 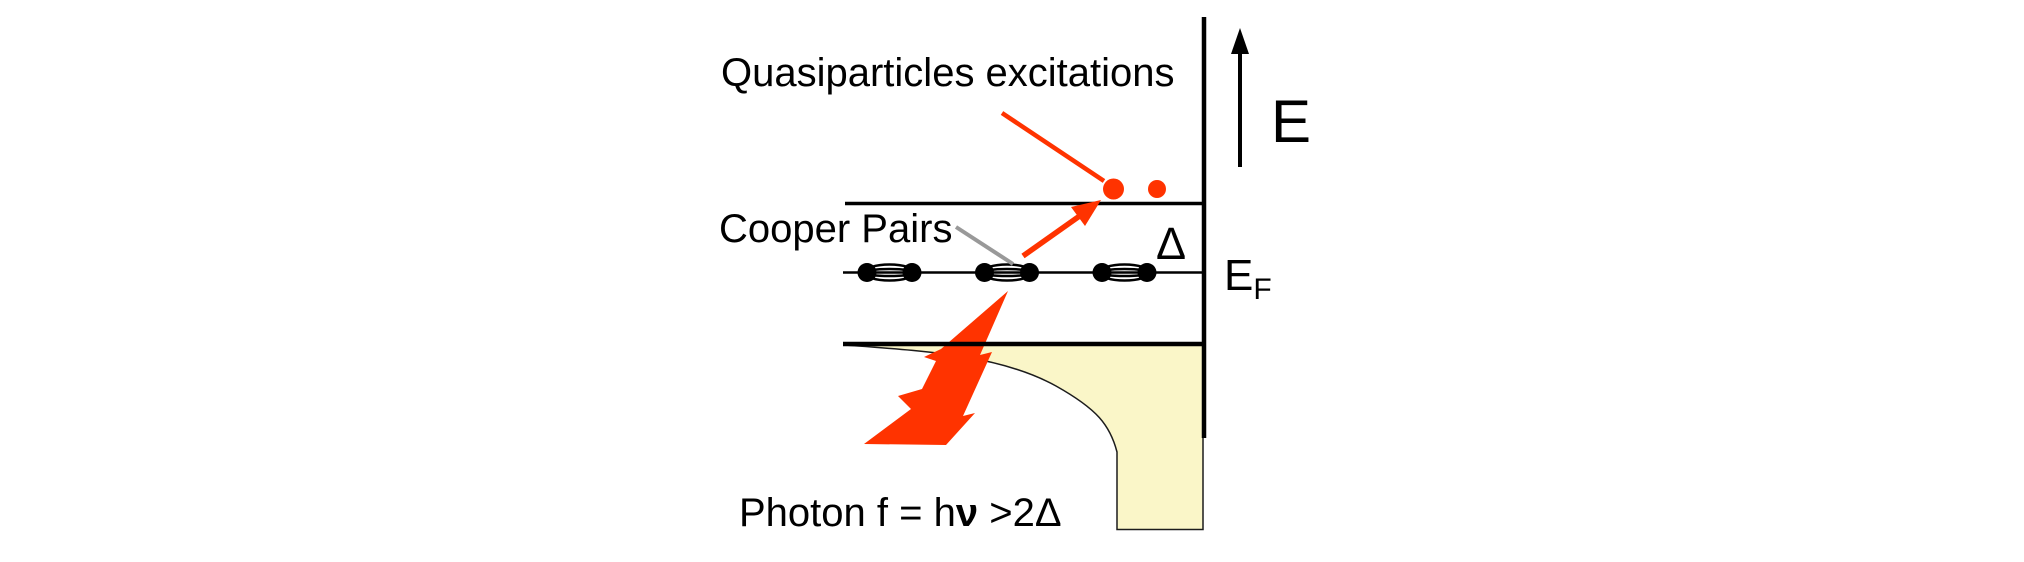 What do you see at coordinates (1171, 243) in the screenshot?
I see `gap-delta-label: Δ` at bounding box center [1171, 243].